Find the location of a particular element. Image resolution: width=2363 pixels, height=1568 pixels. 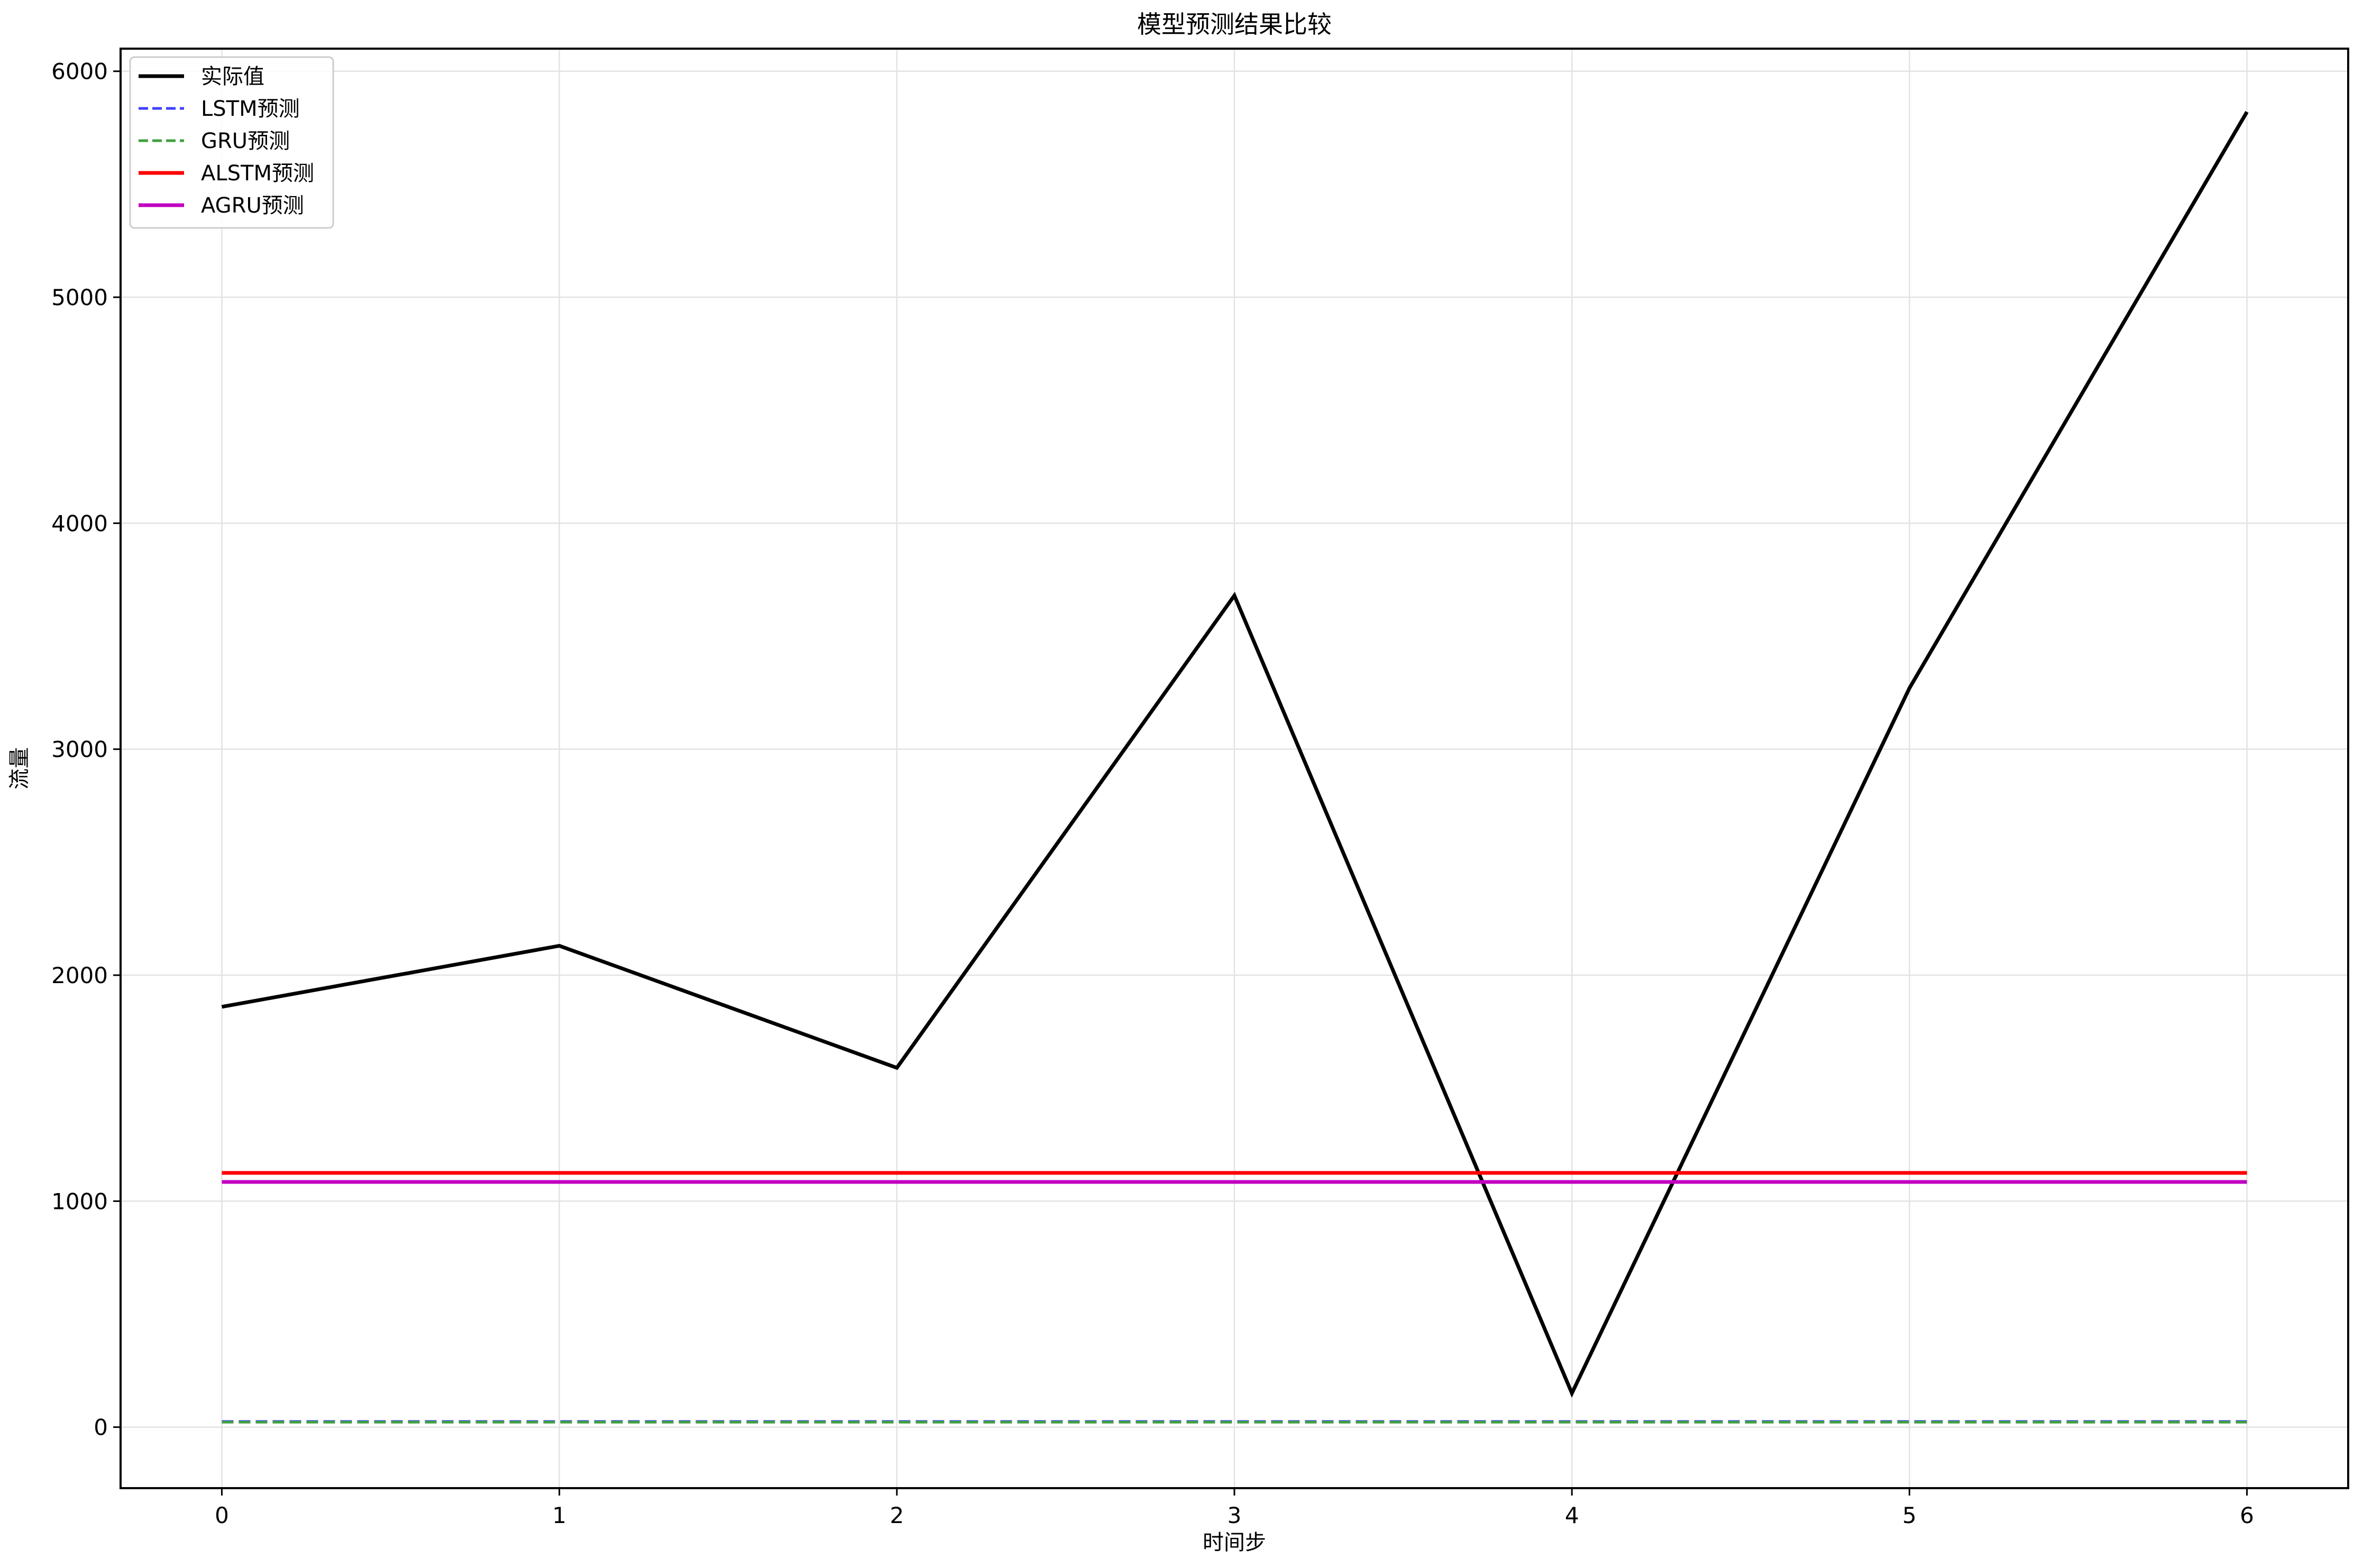

legend-label: AGRU预测 is located at coordinates (253, 206).